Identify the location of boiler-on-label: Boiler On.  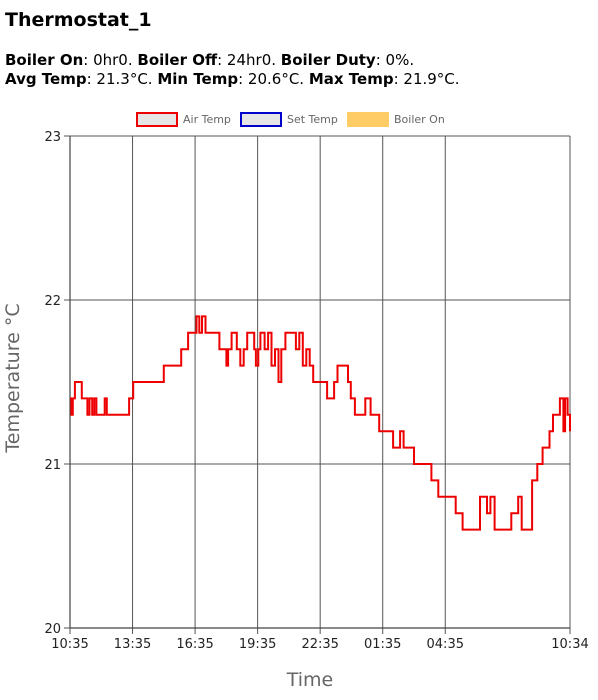
(44, 60).